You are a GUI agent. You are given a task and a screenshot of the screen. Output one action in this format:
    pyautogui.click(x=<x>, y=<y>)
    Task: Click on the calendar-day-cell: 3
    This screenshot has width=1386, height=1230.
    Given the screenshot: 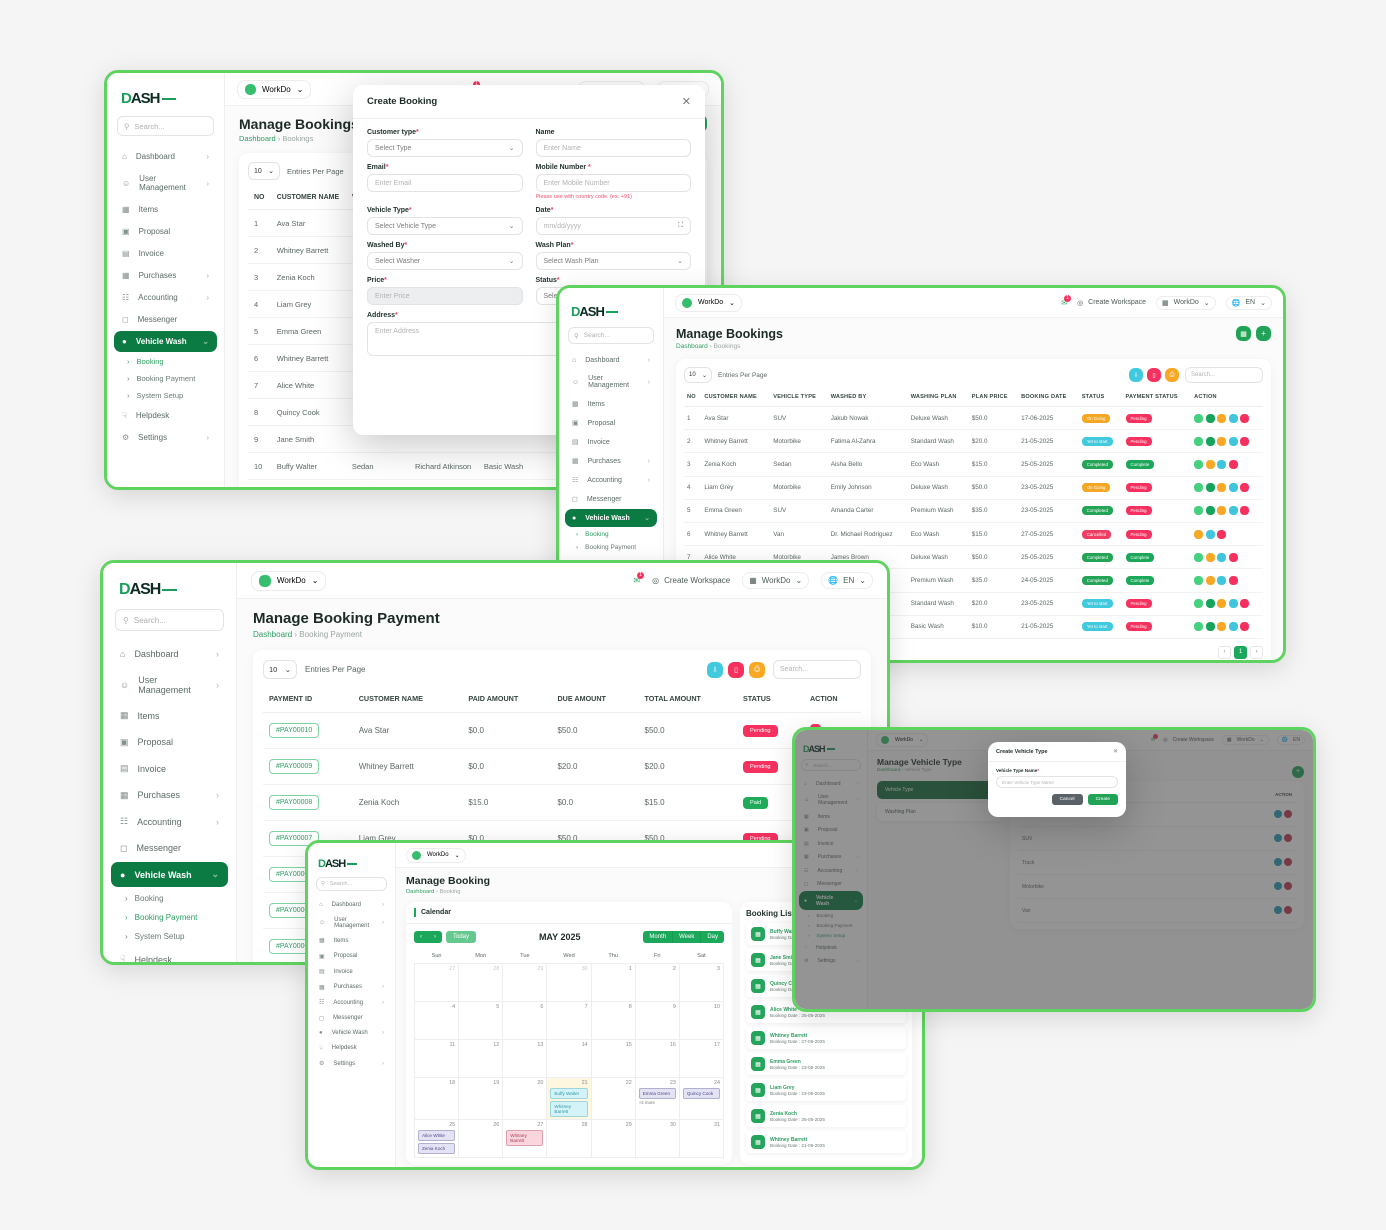 What is the action you would take?
    pyautogui.click(x=701, y=982)
    